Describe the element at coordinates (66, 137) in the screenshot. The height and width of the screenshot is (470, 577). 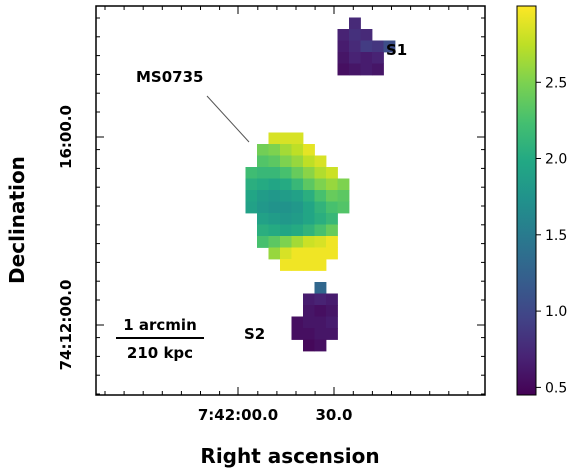
I see `y-tick-label-1: 16:00.0` at that location.